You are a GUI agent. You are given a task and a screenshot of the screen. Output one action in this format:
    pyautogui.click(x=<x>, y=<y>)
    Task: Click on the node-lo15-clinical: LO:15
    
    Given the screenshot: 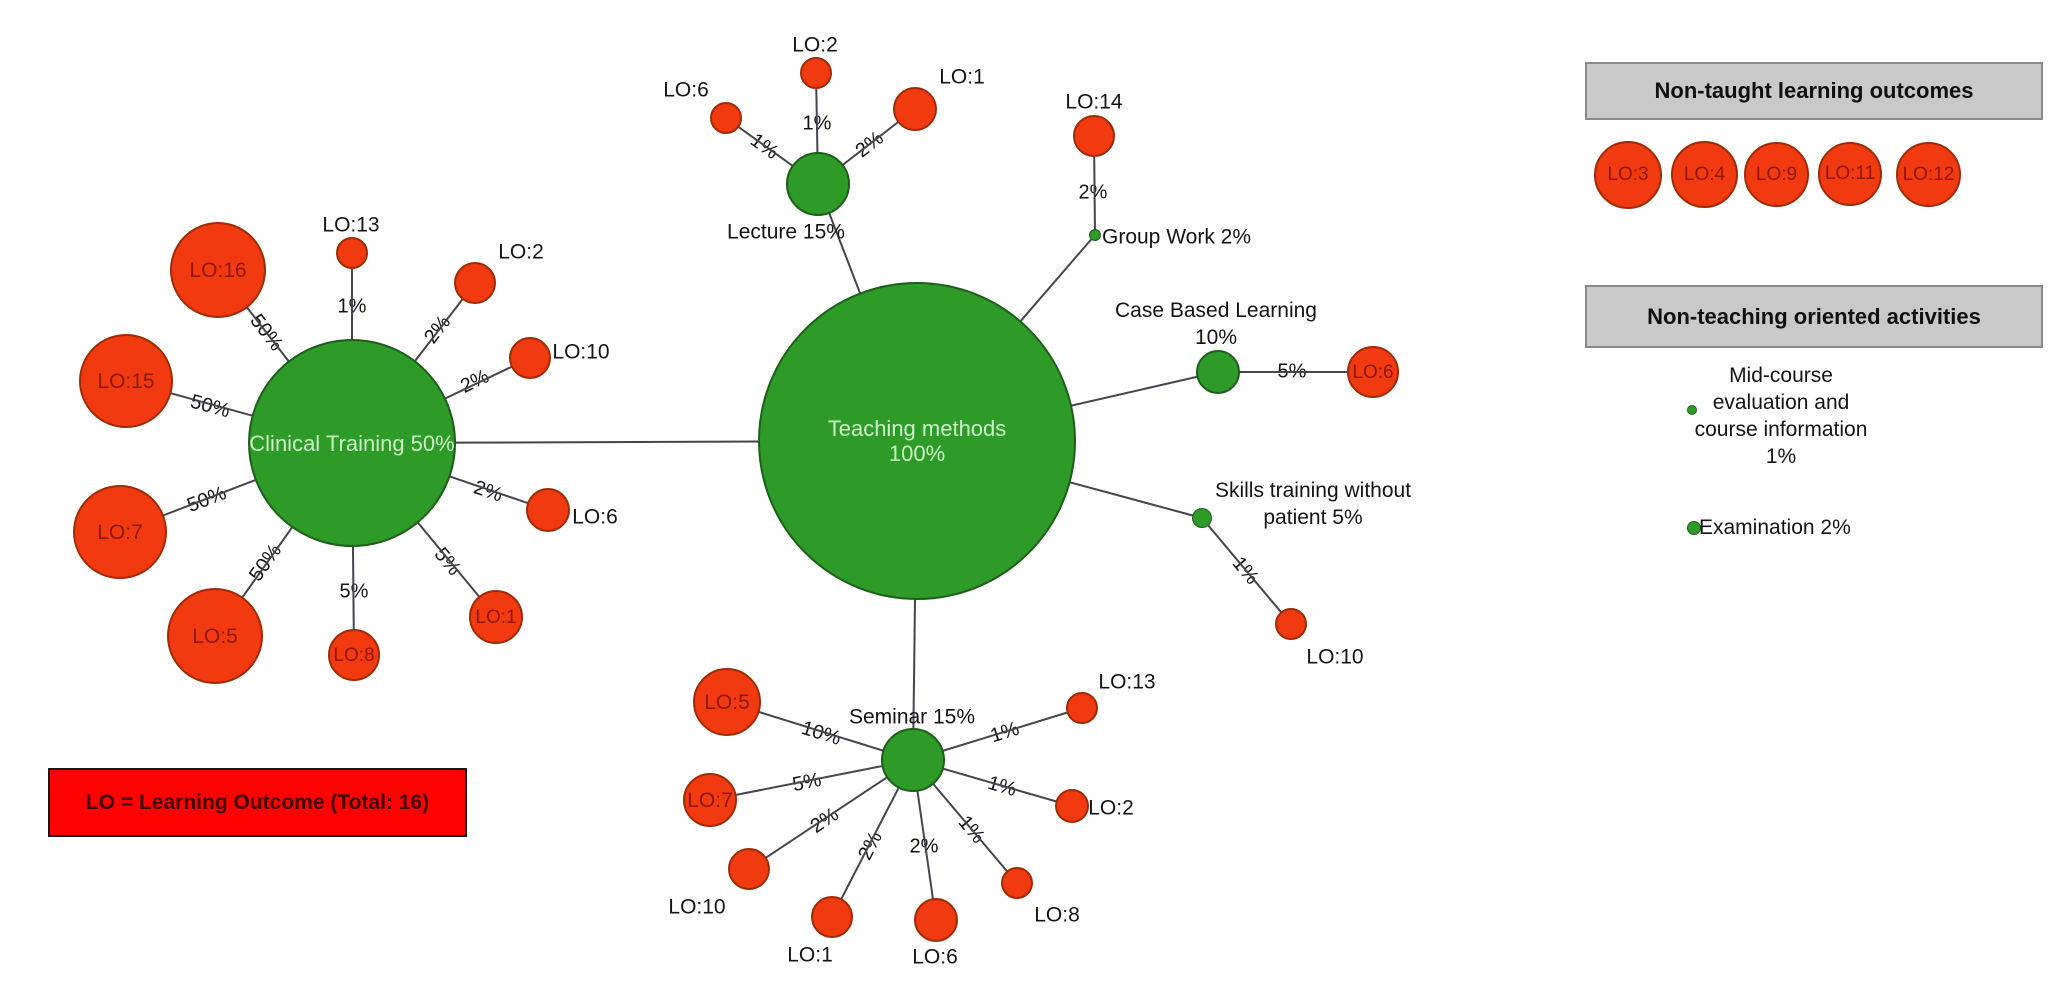 What is the action you would take?
    pyautogui.click(x=126, y=381)
    